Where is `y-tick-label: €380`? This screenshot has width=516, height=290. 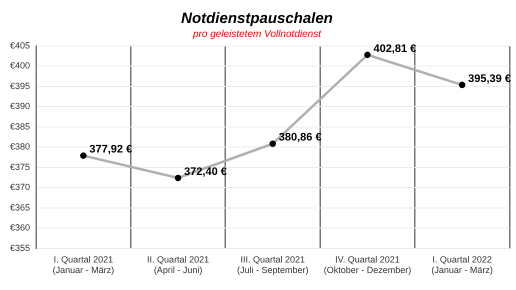
y-tick-label: €380 is located at coordinates (20, 147).